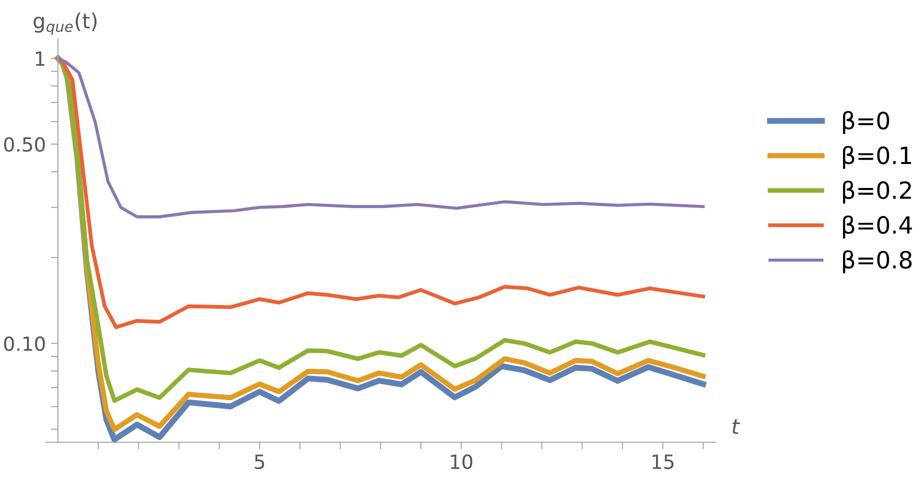 Image resolution: width=917 pixels, height=486 pixels. What do you see at coordinates (24, 144) in the screenshot?
I see `y-tick-label: 0.50` at bounding box center [24, 144].